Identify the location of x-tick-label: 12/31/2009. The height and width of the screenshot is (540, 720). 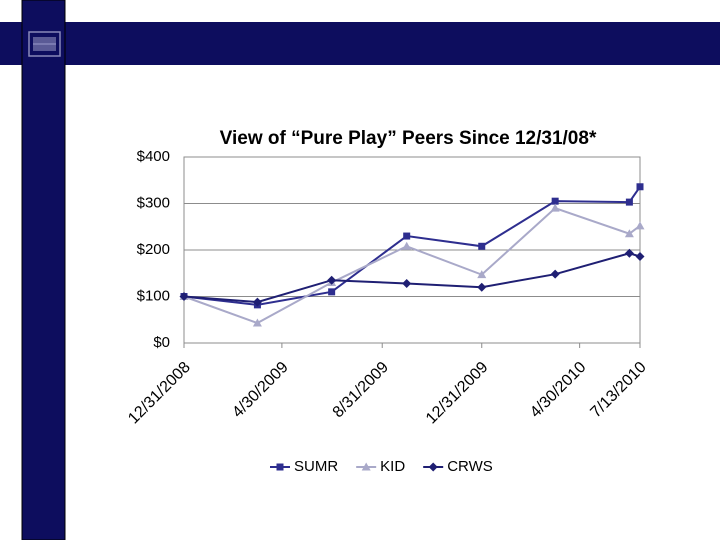
(457, 393).